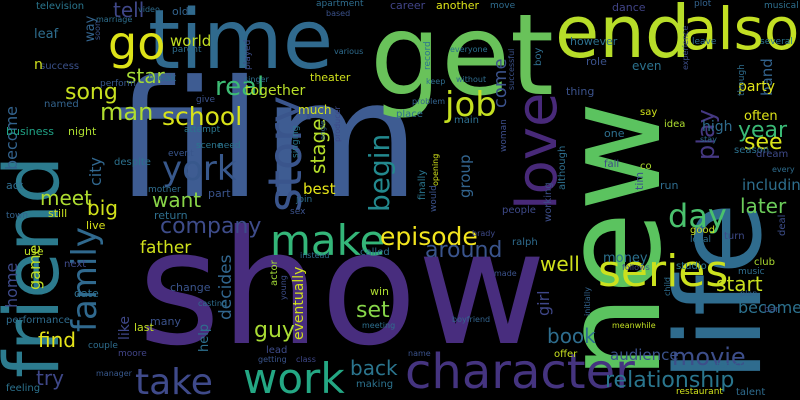 Image resolution: width=800 pixels, height=400 pixels. I want to click on word-plan: plan, so click(749, 293).